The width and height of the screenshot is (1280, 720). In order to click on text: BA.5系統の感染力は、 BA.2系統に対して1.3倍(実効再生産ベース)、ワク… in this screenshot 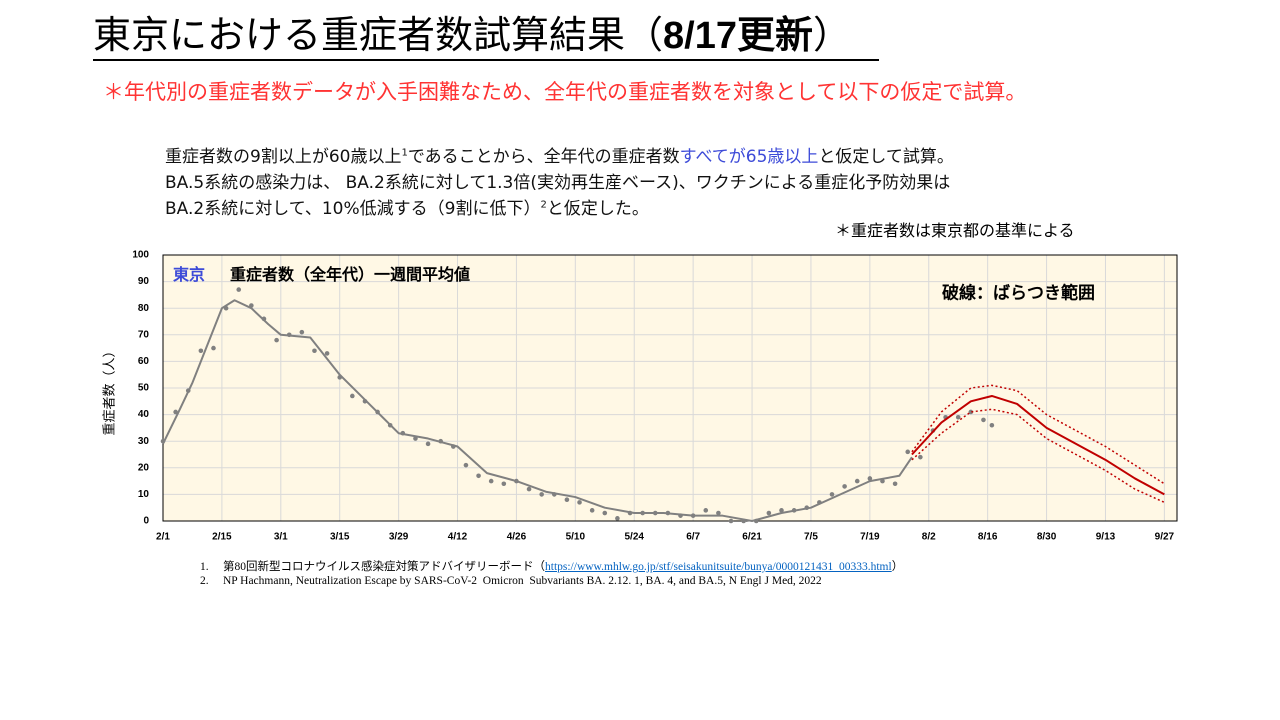, I will do `click(558, 183)`.